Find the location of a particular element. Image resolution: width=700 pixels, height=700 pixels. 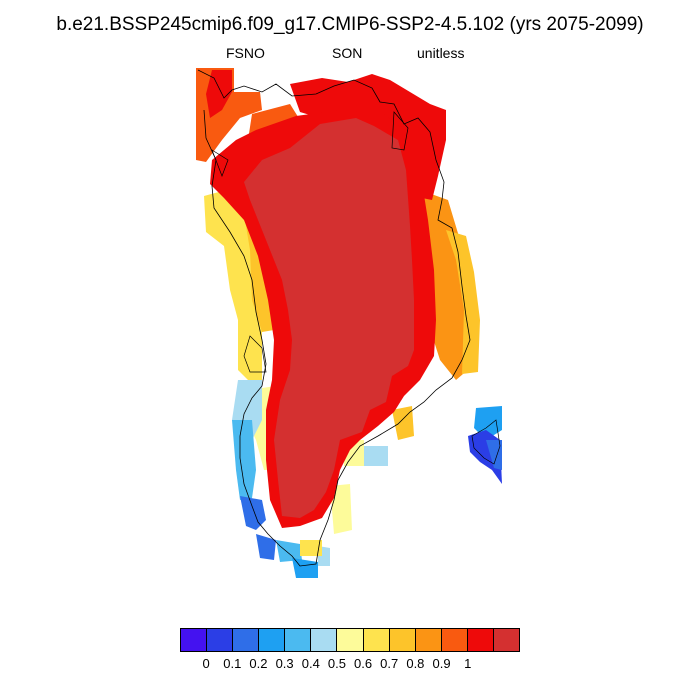

season-label: SON is located at coordinates (347, 53).